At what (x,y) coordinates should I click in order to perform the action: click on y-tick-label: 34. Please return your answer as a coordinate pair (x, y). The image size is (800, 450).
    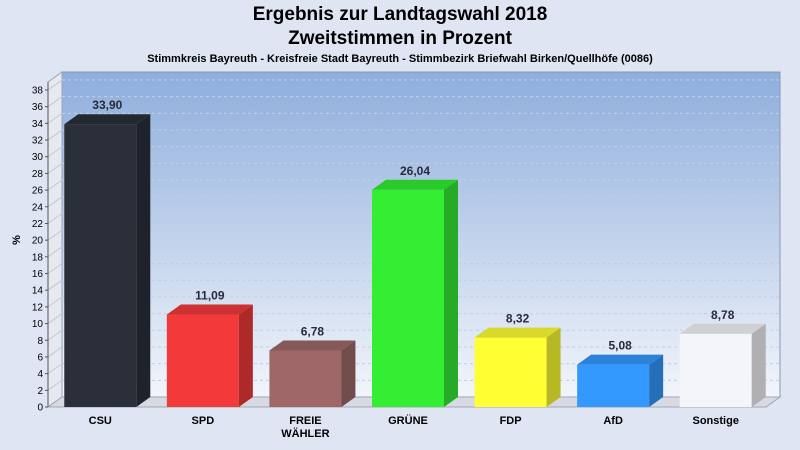
    Looking at the image, I should click on (38, 124).